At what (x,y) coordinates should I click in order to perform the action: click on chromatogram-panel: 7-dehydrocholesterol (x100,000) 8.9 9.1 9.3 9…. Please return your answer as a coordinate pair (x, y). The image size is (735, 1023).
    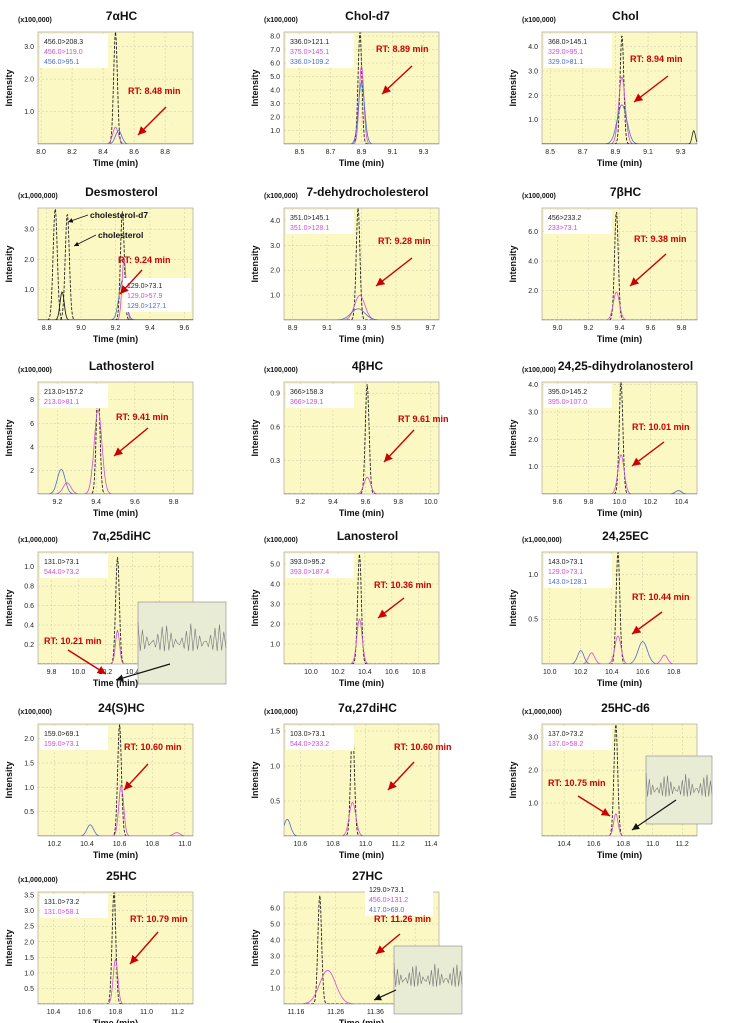
    Looking at the image, I should click on (345, 264).